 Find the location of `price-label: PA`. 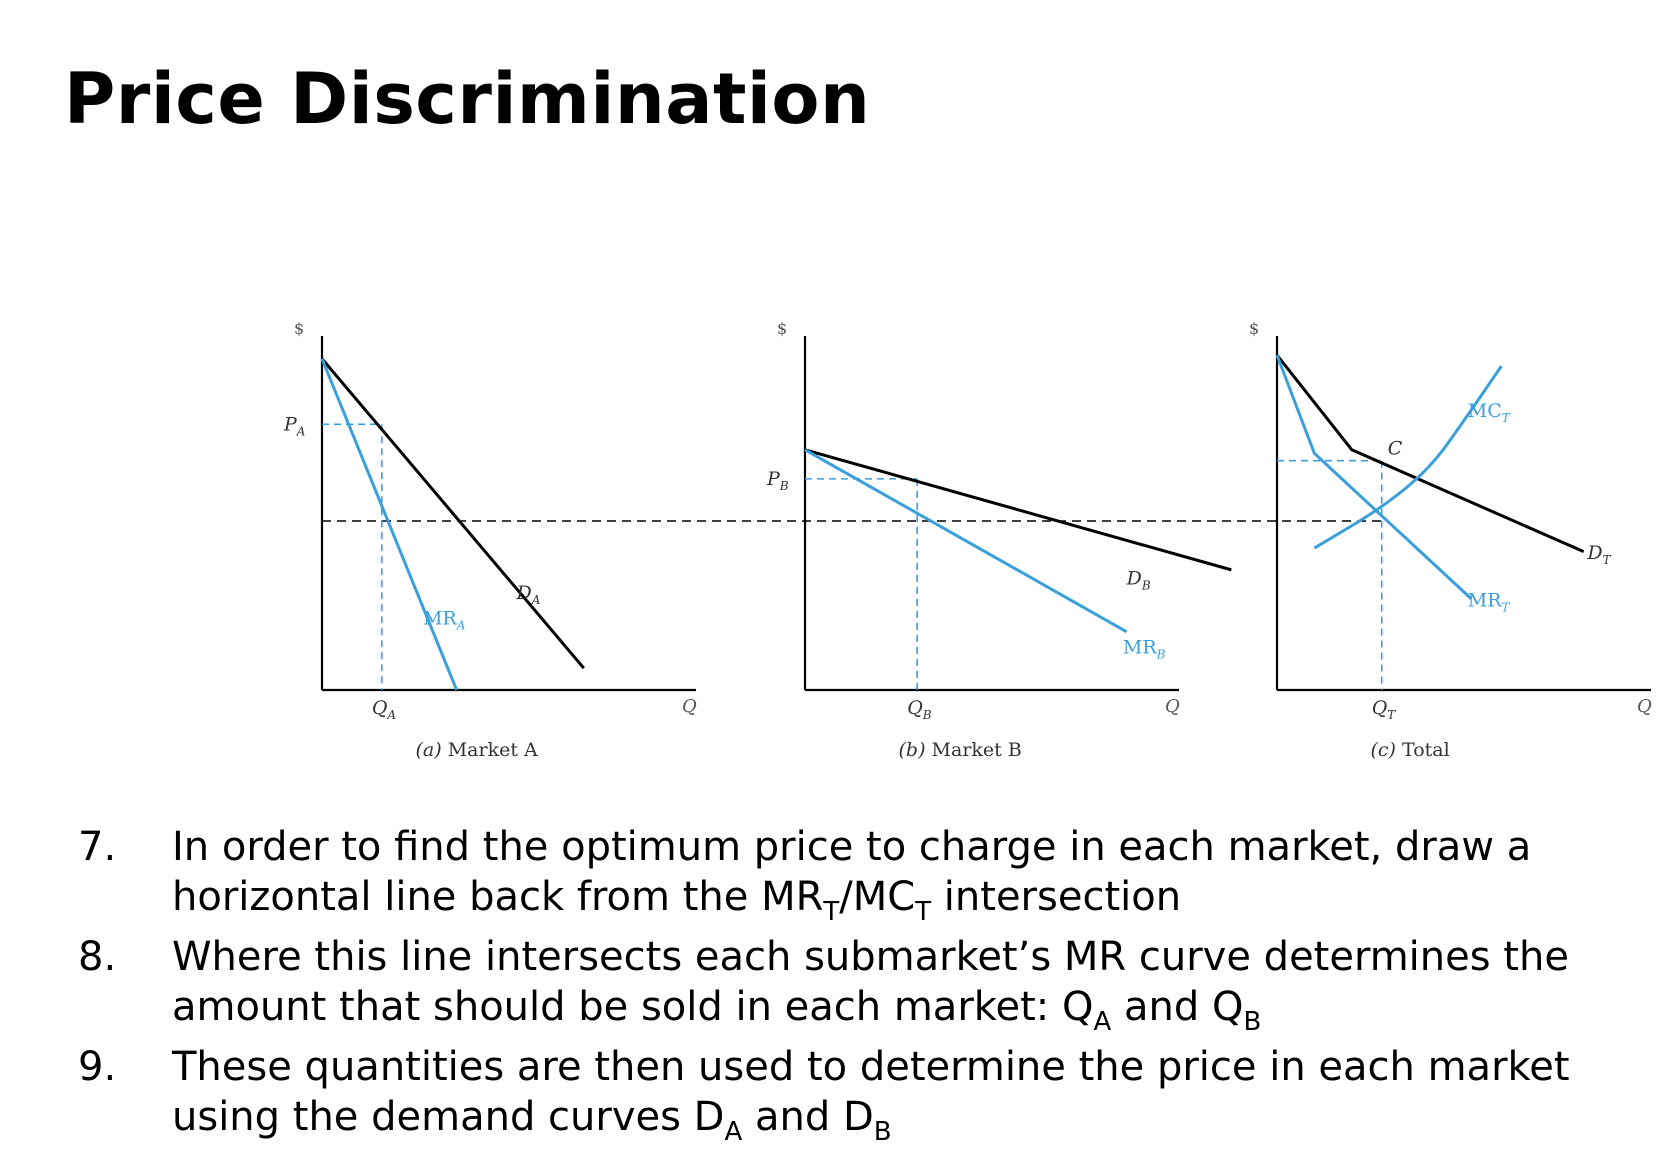

price-label: PA is located at coordinates (294, 425).